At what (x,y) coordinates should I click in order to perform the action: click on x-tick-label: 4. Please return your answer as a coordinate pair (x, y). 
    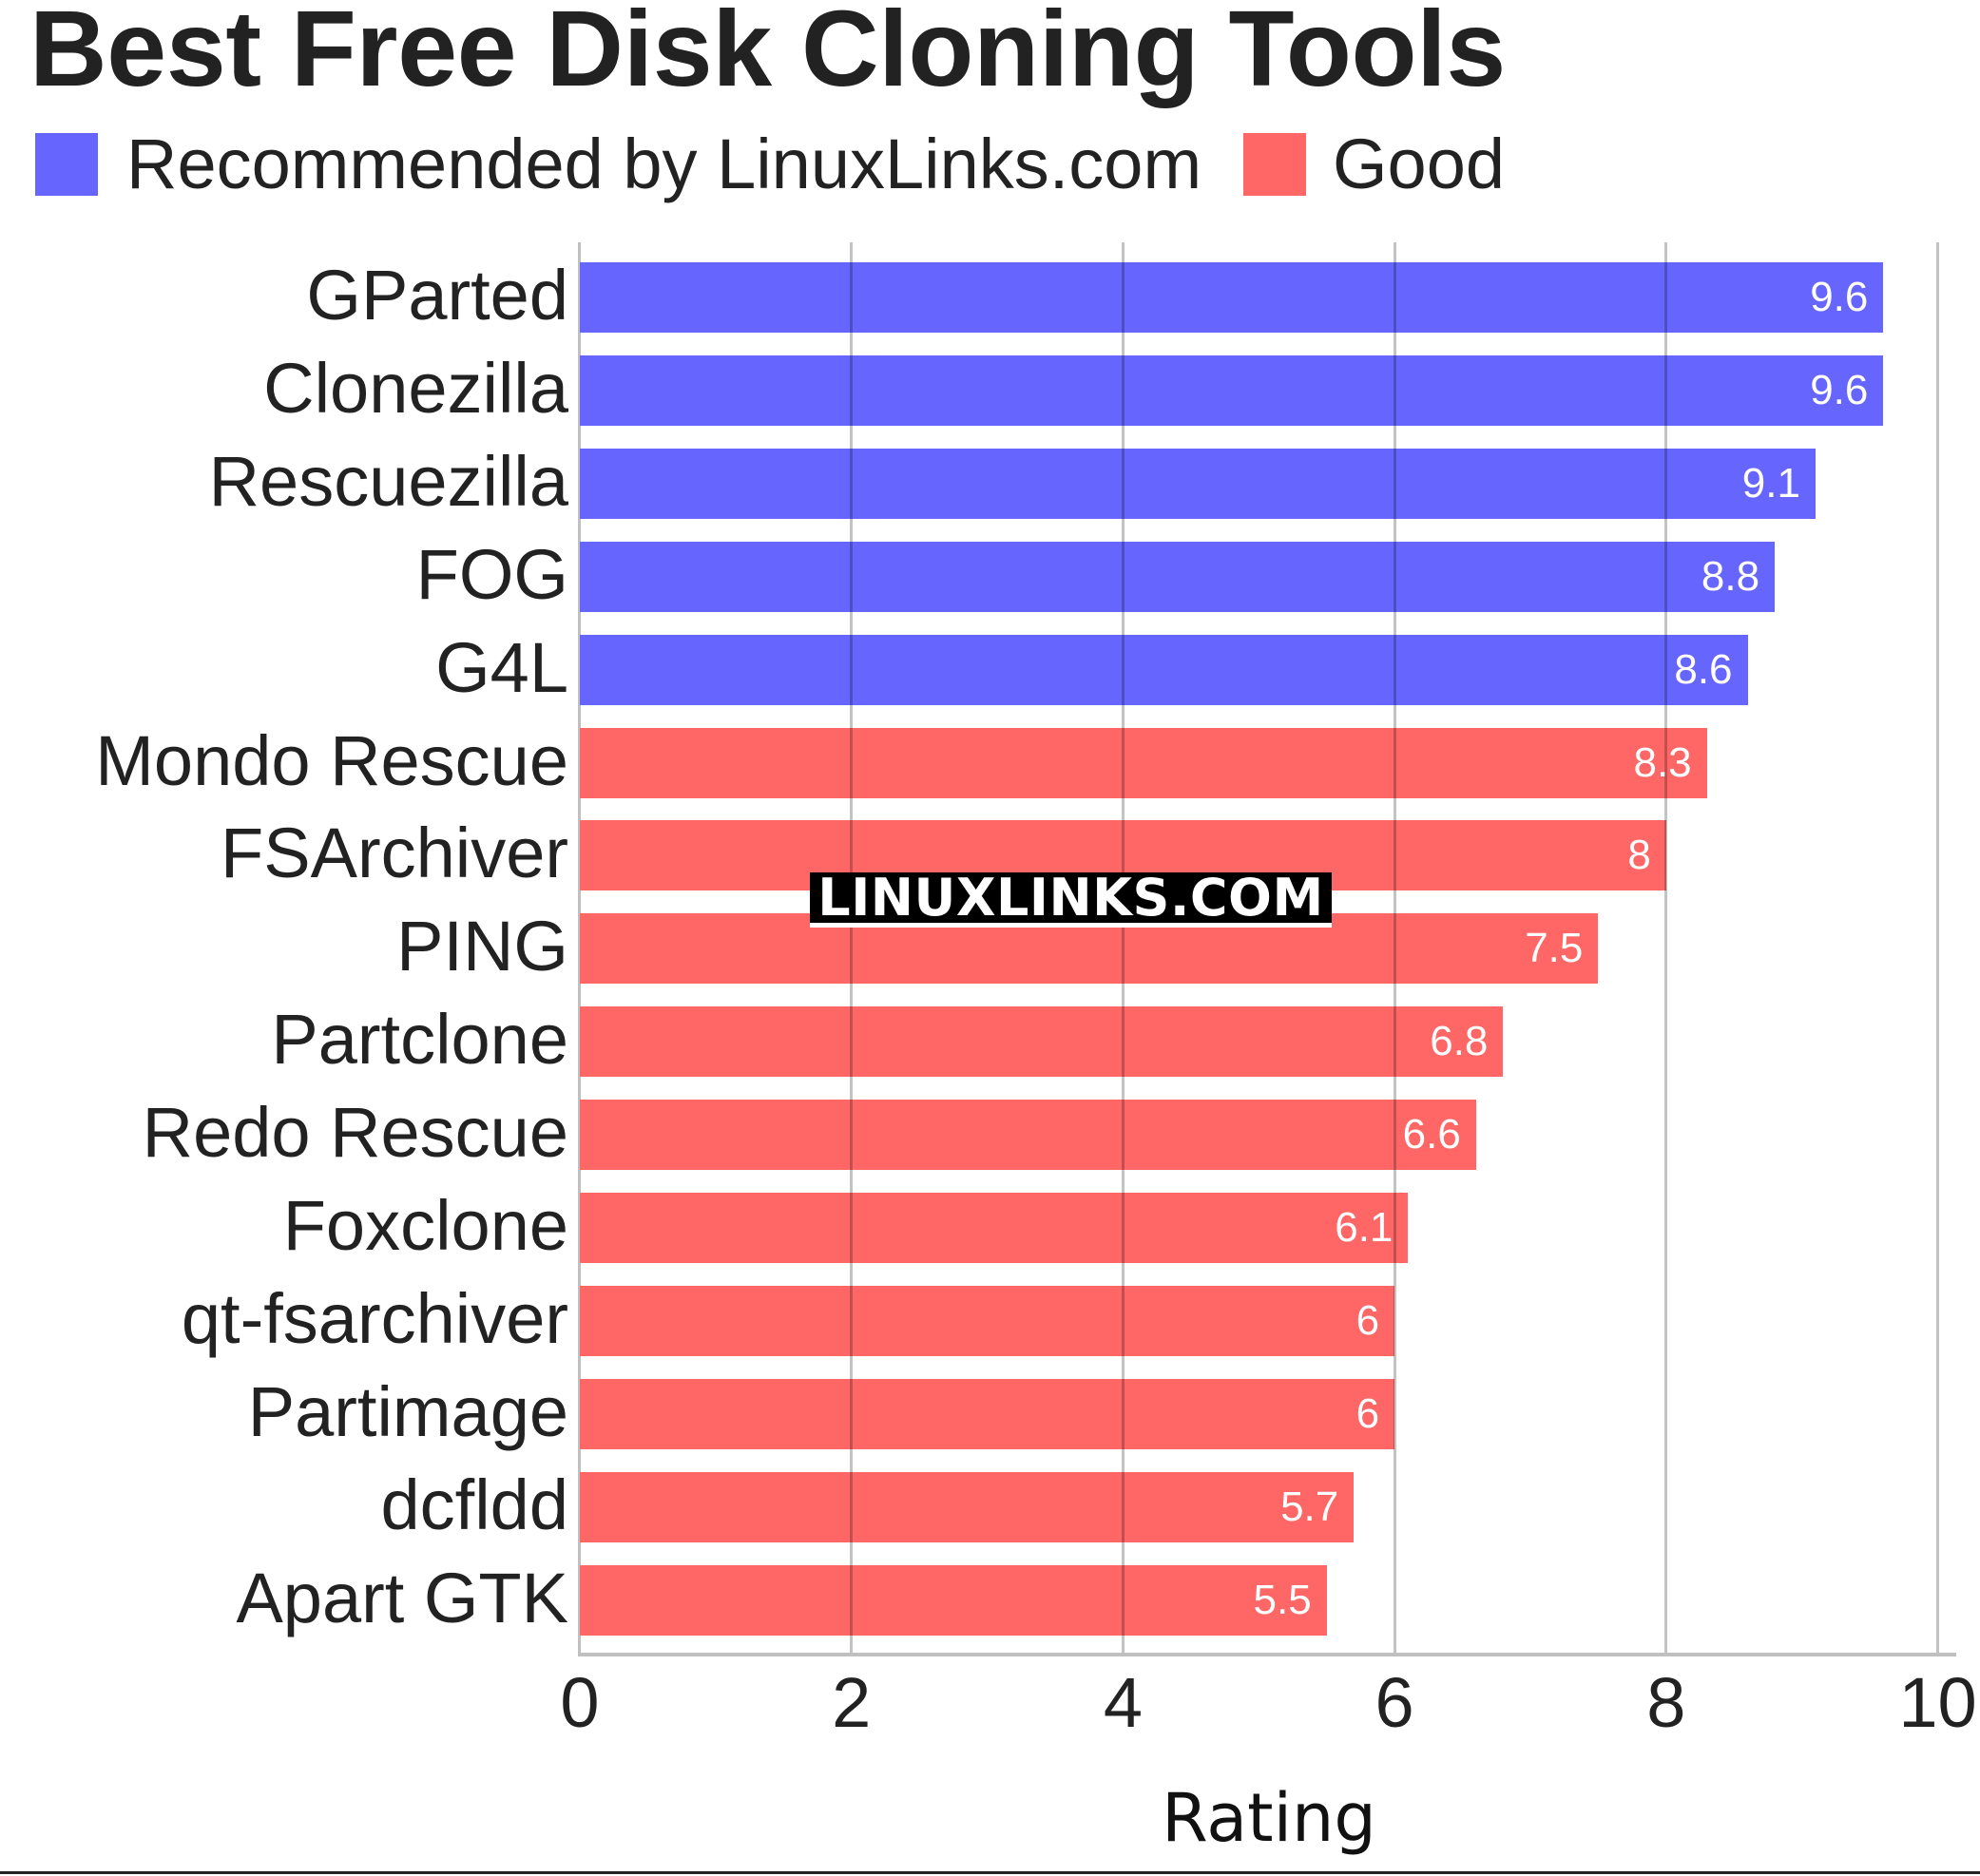
    Looking at the image, I should click on (1123, 1703).